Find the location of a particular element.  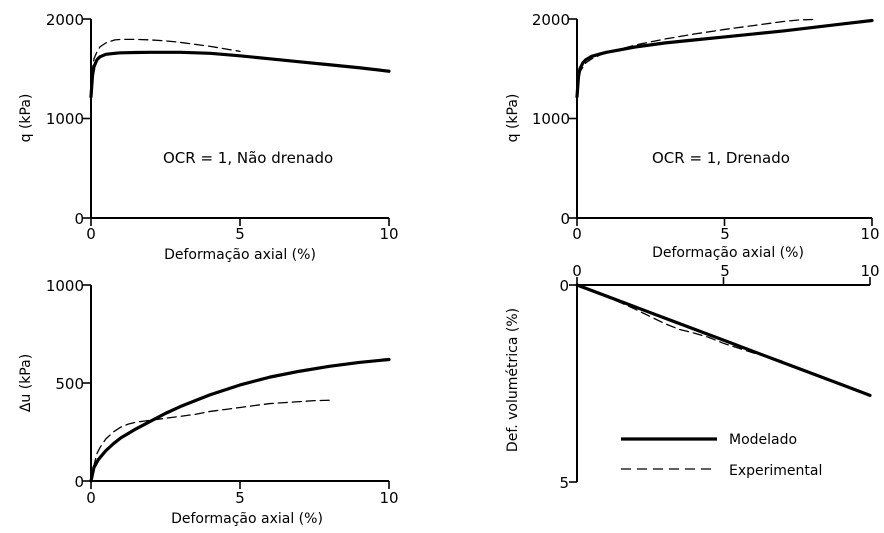

y-axis-label-q-drained: q (kPa) is located at coordinates (513, 118).